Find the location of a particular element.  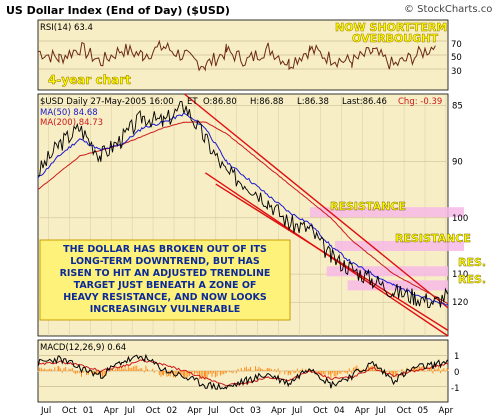

price-tick-110: 110 is located at coordinates (460, 275).